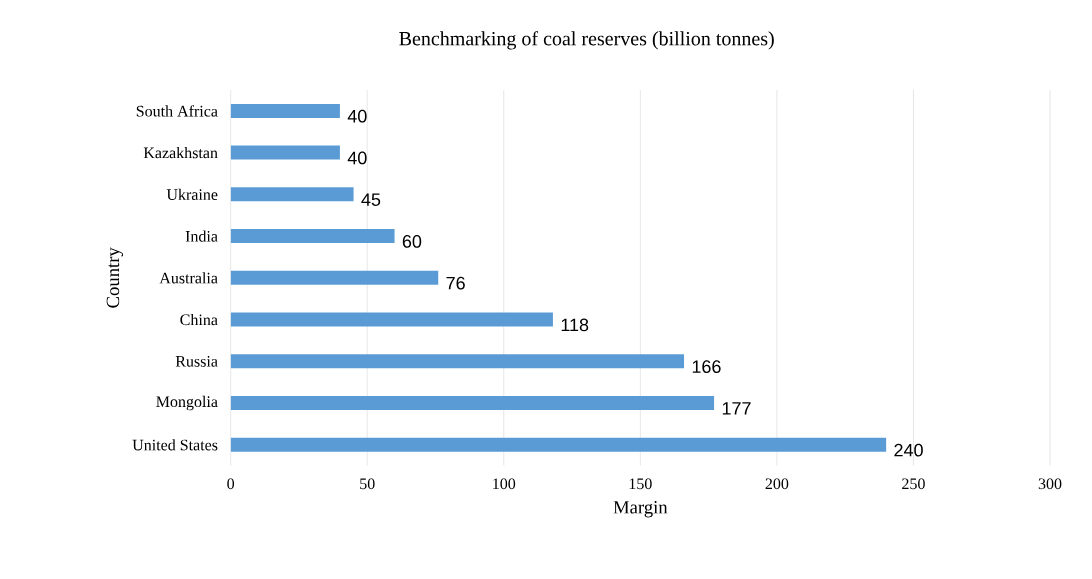 This screenshot has width=1092, height=579. Describe the element at coordinates (586, 40) in the screenshot. I see `chart-title: Benchmarking of coal reserves (billion tonnes)` at that location.